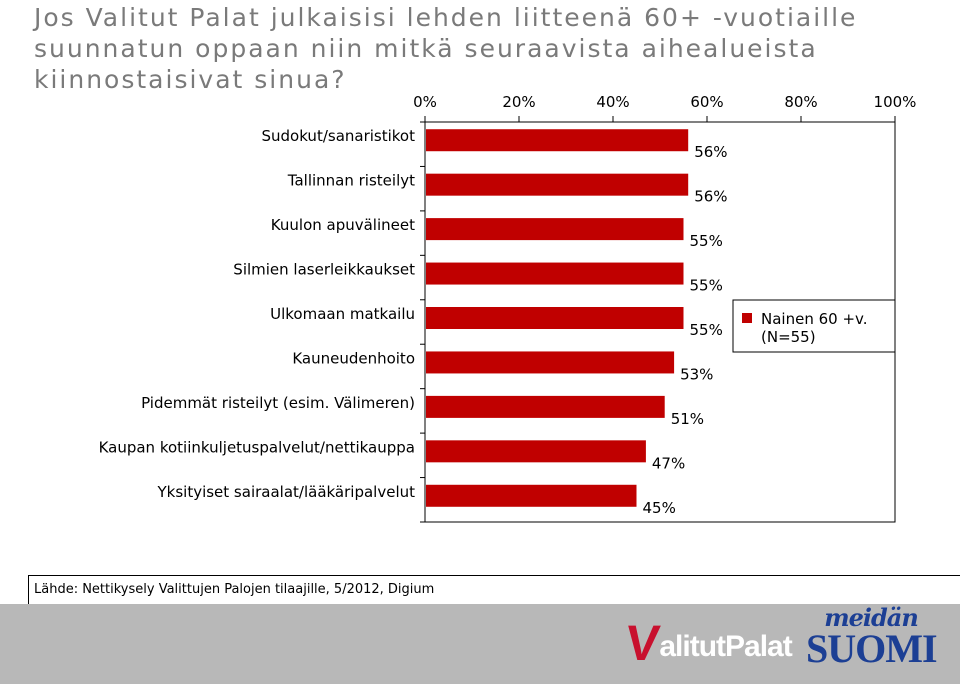 The width and height of the screenshot is (960, 684). I want to click on footer-bar, so click(480, 644).